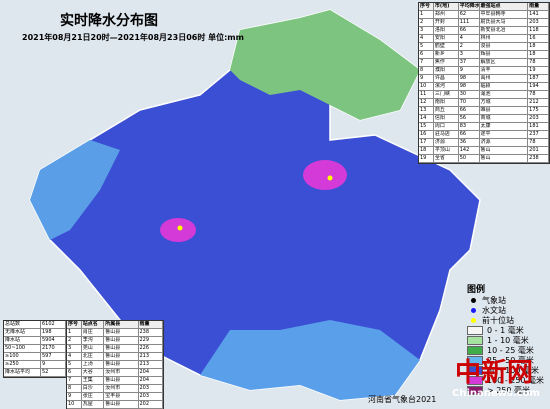  I want to click on table-row: 4 安阳 4 林州 16, so click(484, 39).